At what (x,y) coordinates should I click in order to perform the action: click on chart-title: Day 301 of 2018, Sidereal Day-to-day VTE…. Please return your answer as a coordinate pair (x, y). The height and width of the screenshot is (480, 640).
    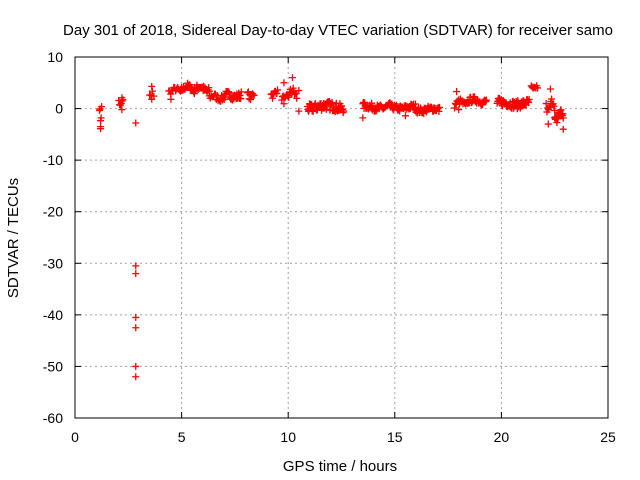
    Looking at the image, I should click on (338, 30).